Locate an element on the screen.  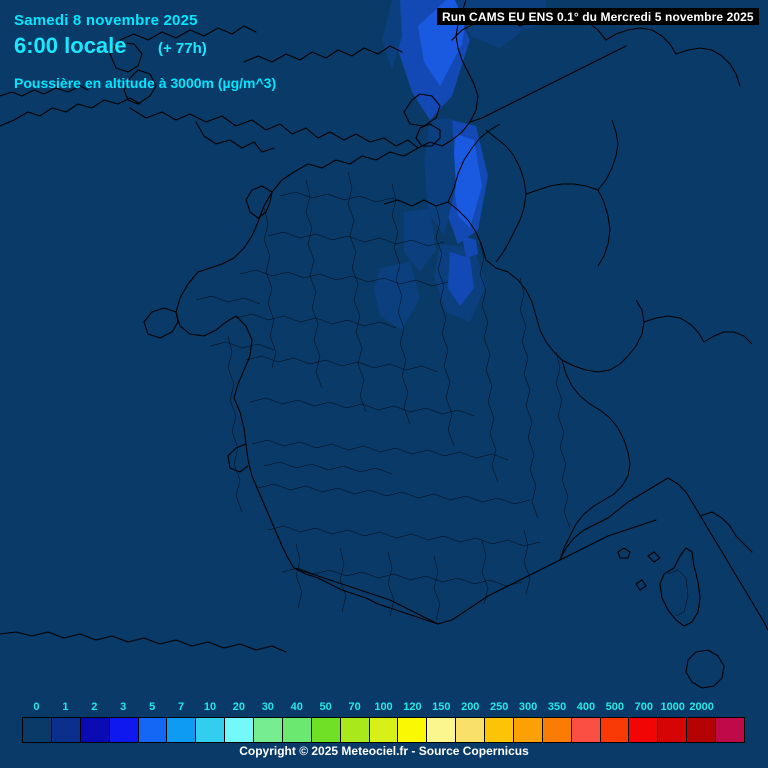
legend-tick: 200 is located at coordinates (470, 707).